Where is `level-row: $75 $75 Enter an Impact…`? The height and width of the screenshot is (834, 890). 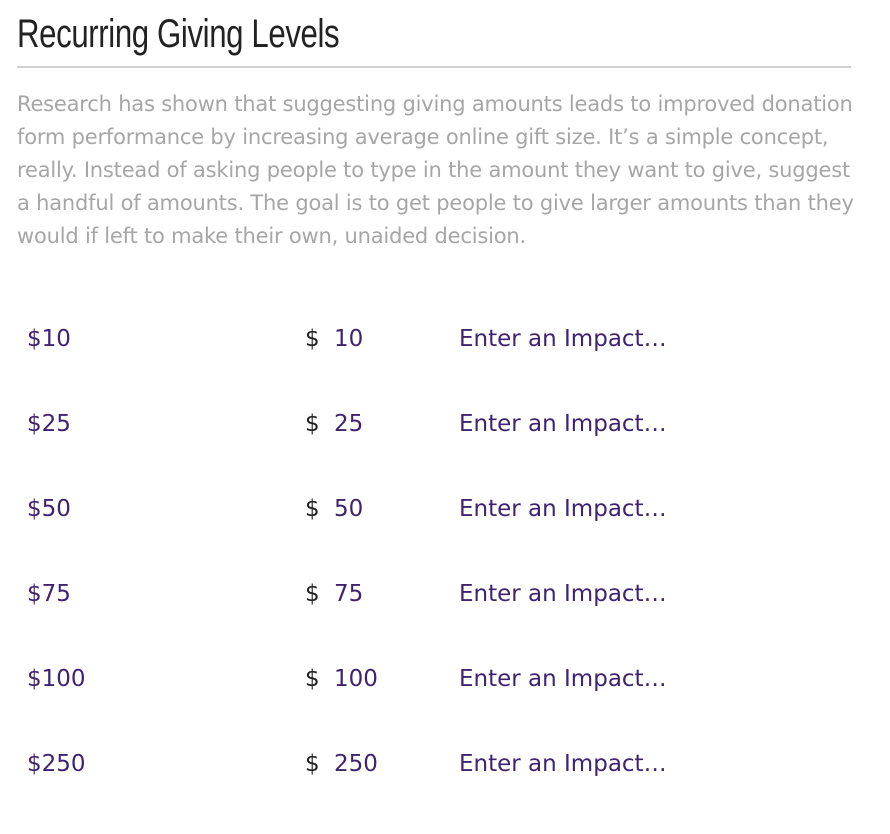
level-row: $75 $75 Enter an Impact… is located at coordinates (445, 617).